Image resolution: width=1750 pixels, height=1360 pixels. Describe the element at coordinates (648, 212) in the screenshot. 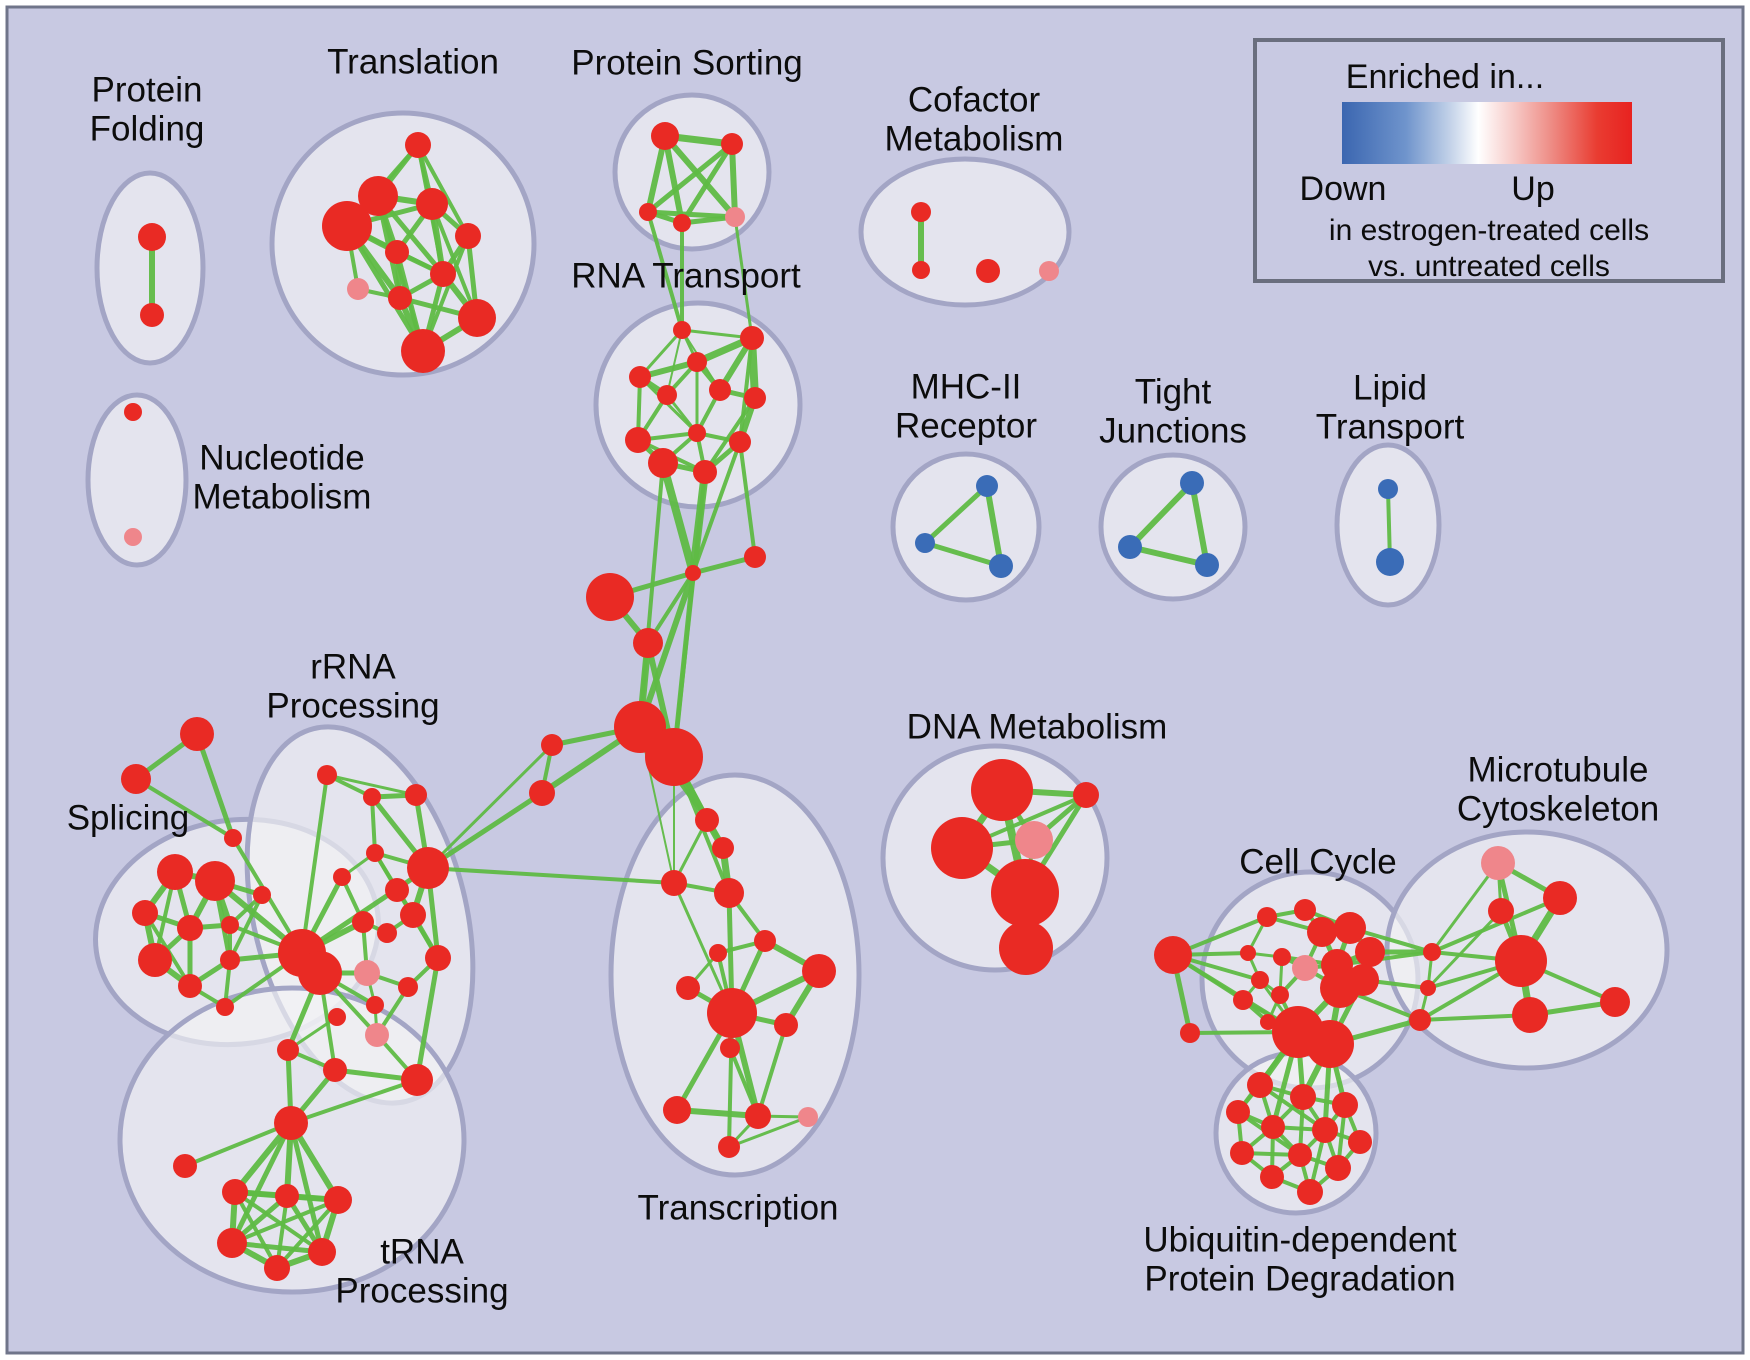

I see `gene-set-node-ps3` at that location.